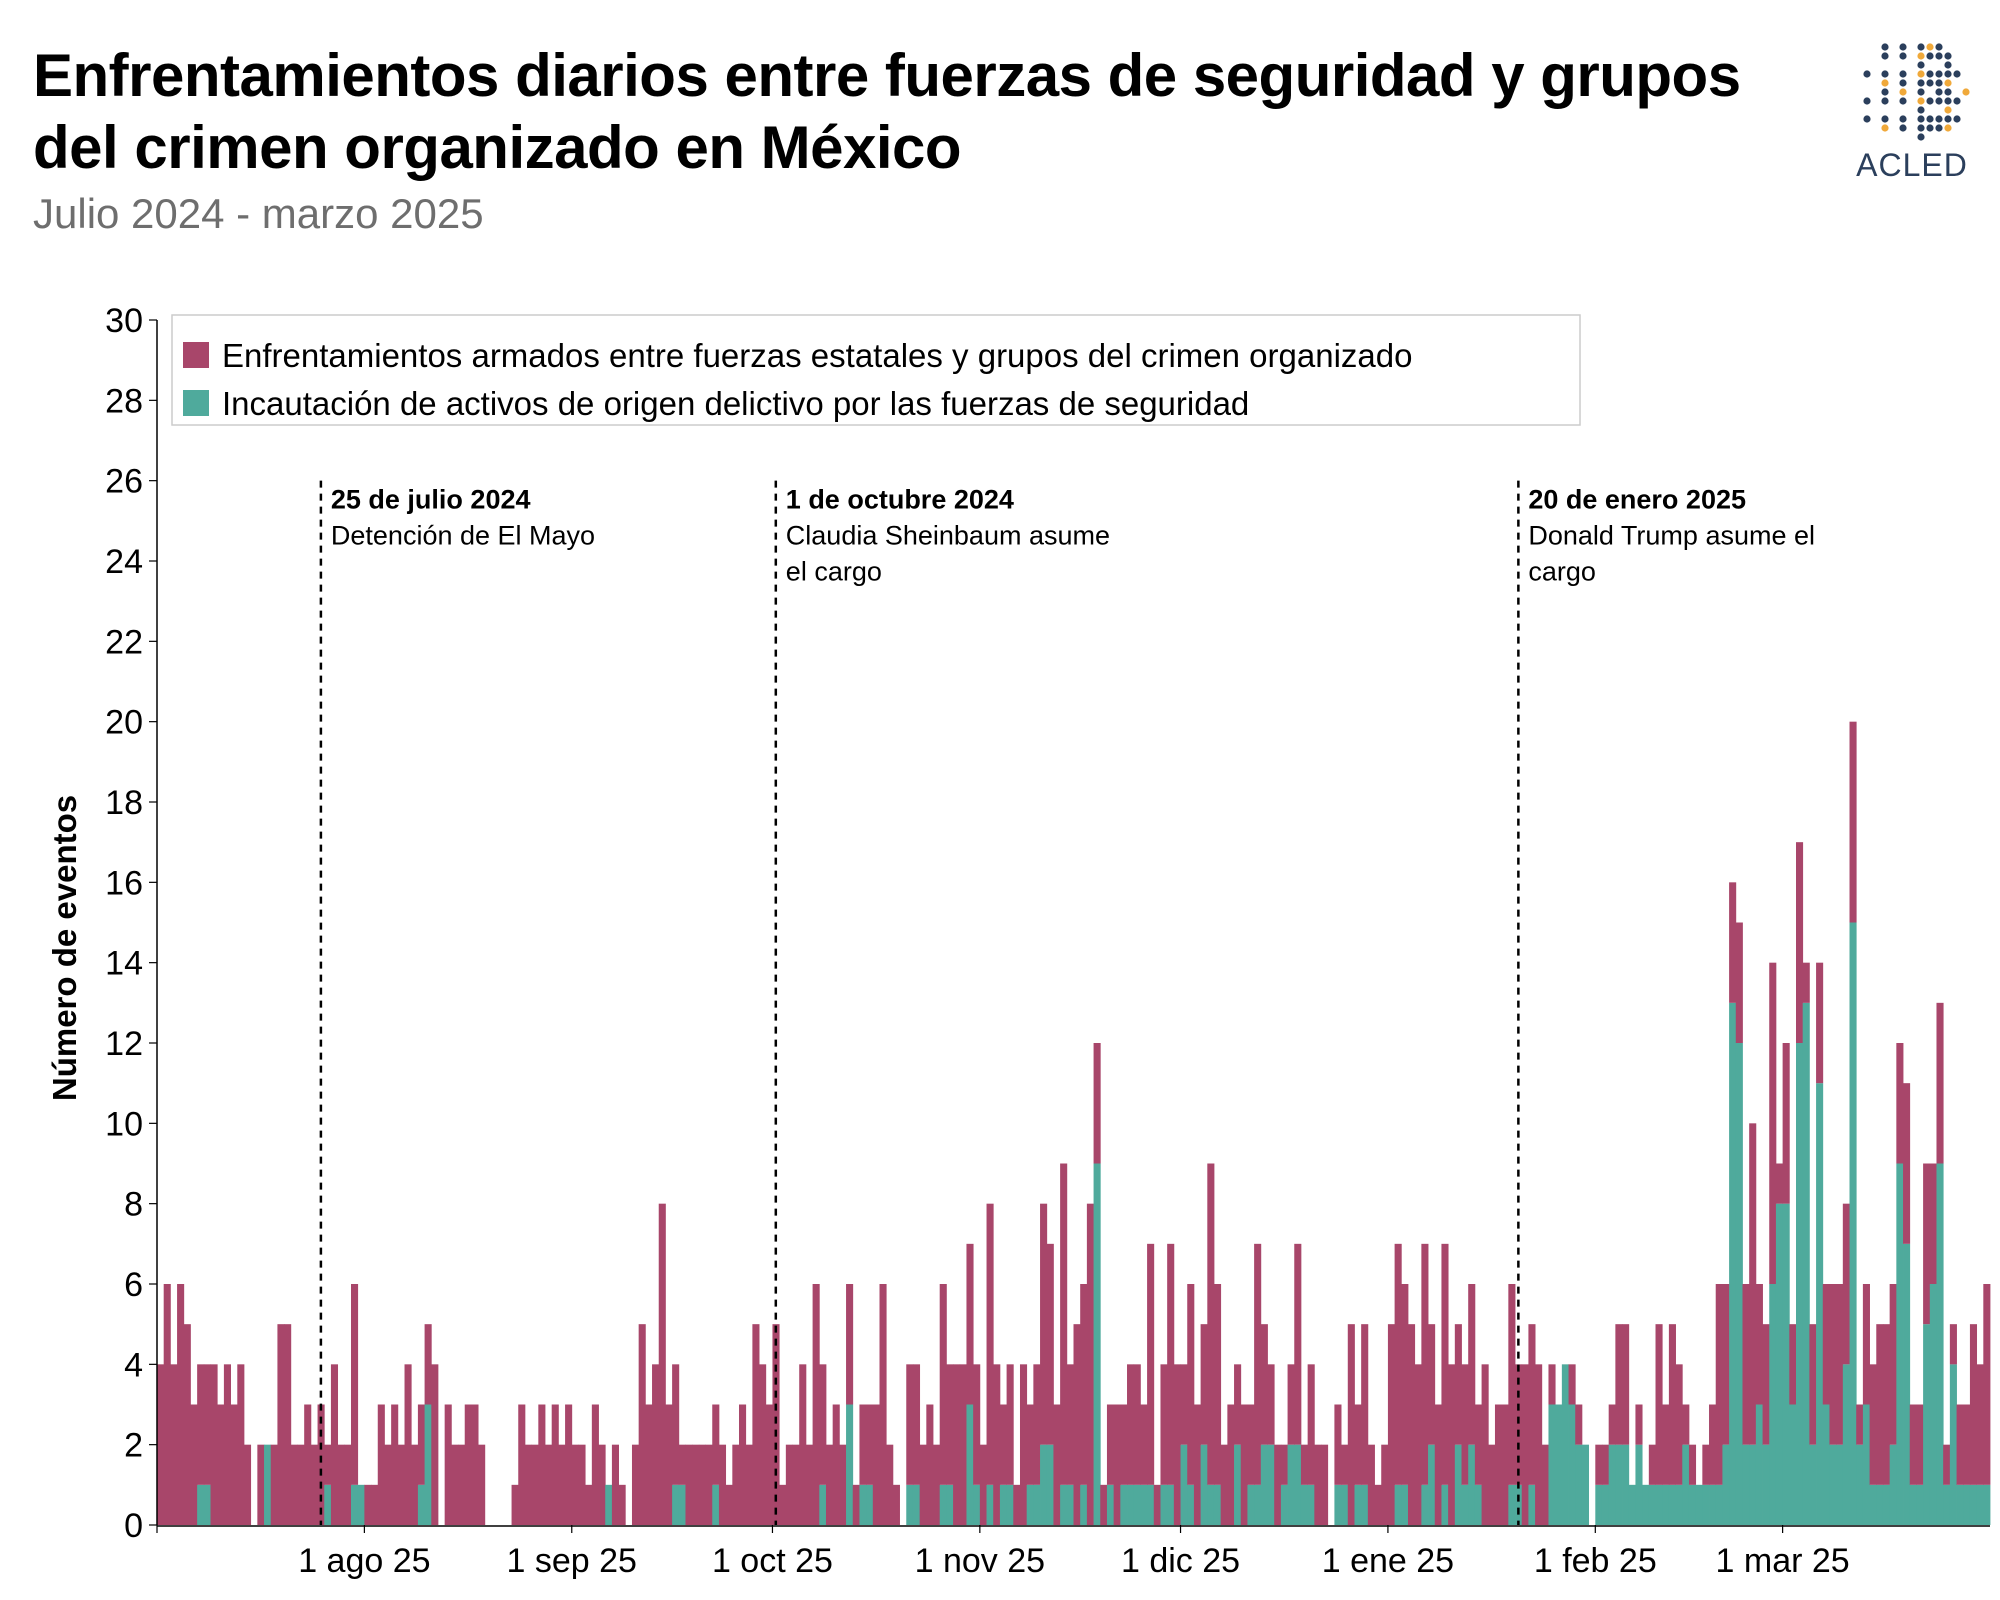 This screenshot has height=1600, width=2000. I want to click on x-tick-label: 1 feb 25, so click(1595, 1561).